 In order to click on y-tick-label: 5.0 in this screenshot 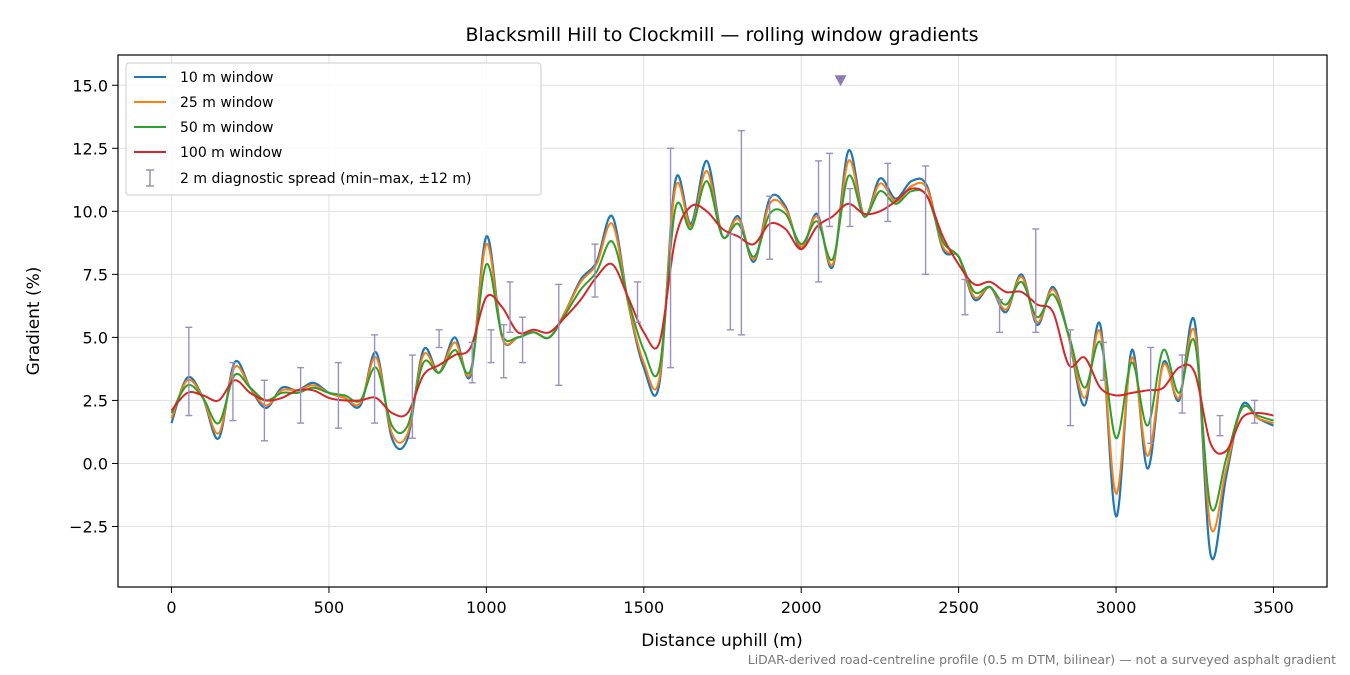, I will do `click(95, 337)`.